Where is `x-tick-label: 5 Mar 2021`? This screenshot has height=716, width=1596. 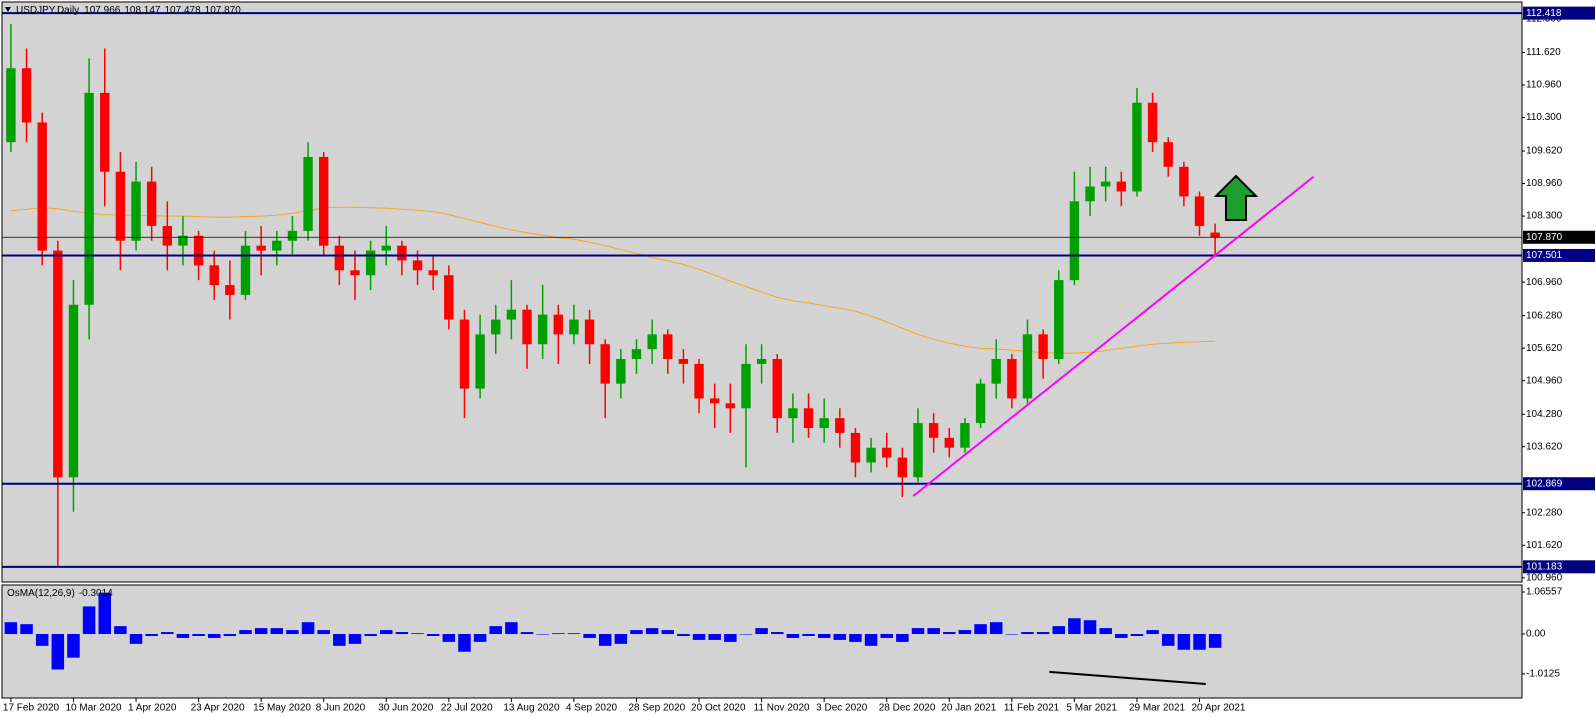
x-tick-label: 5 Mar 2021 is located at coordinates (1091, 708).